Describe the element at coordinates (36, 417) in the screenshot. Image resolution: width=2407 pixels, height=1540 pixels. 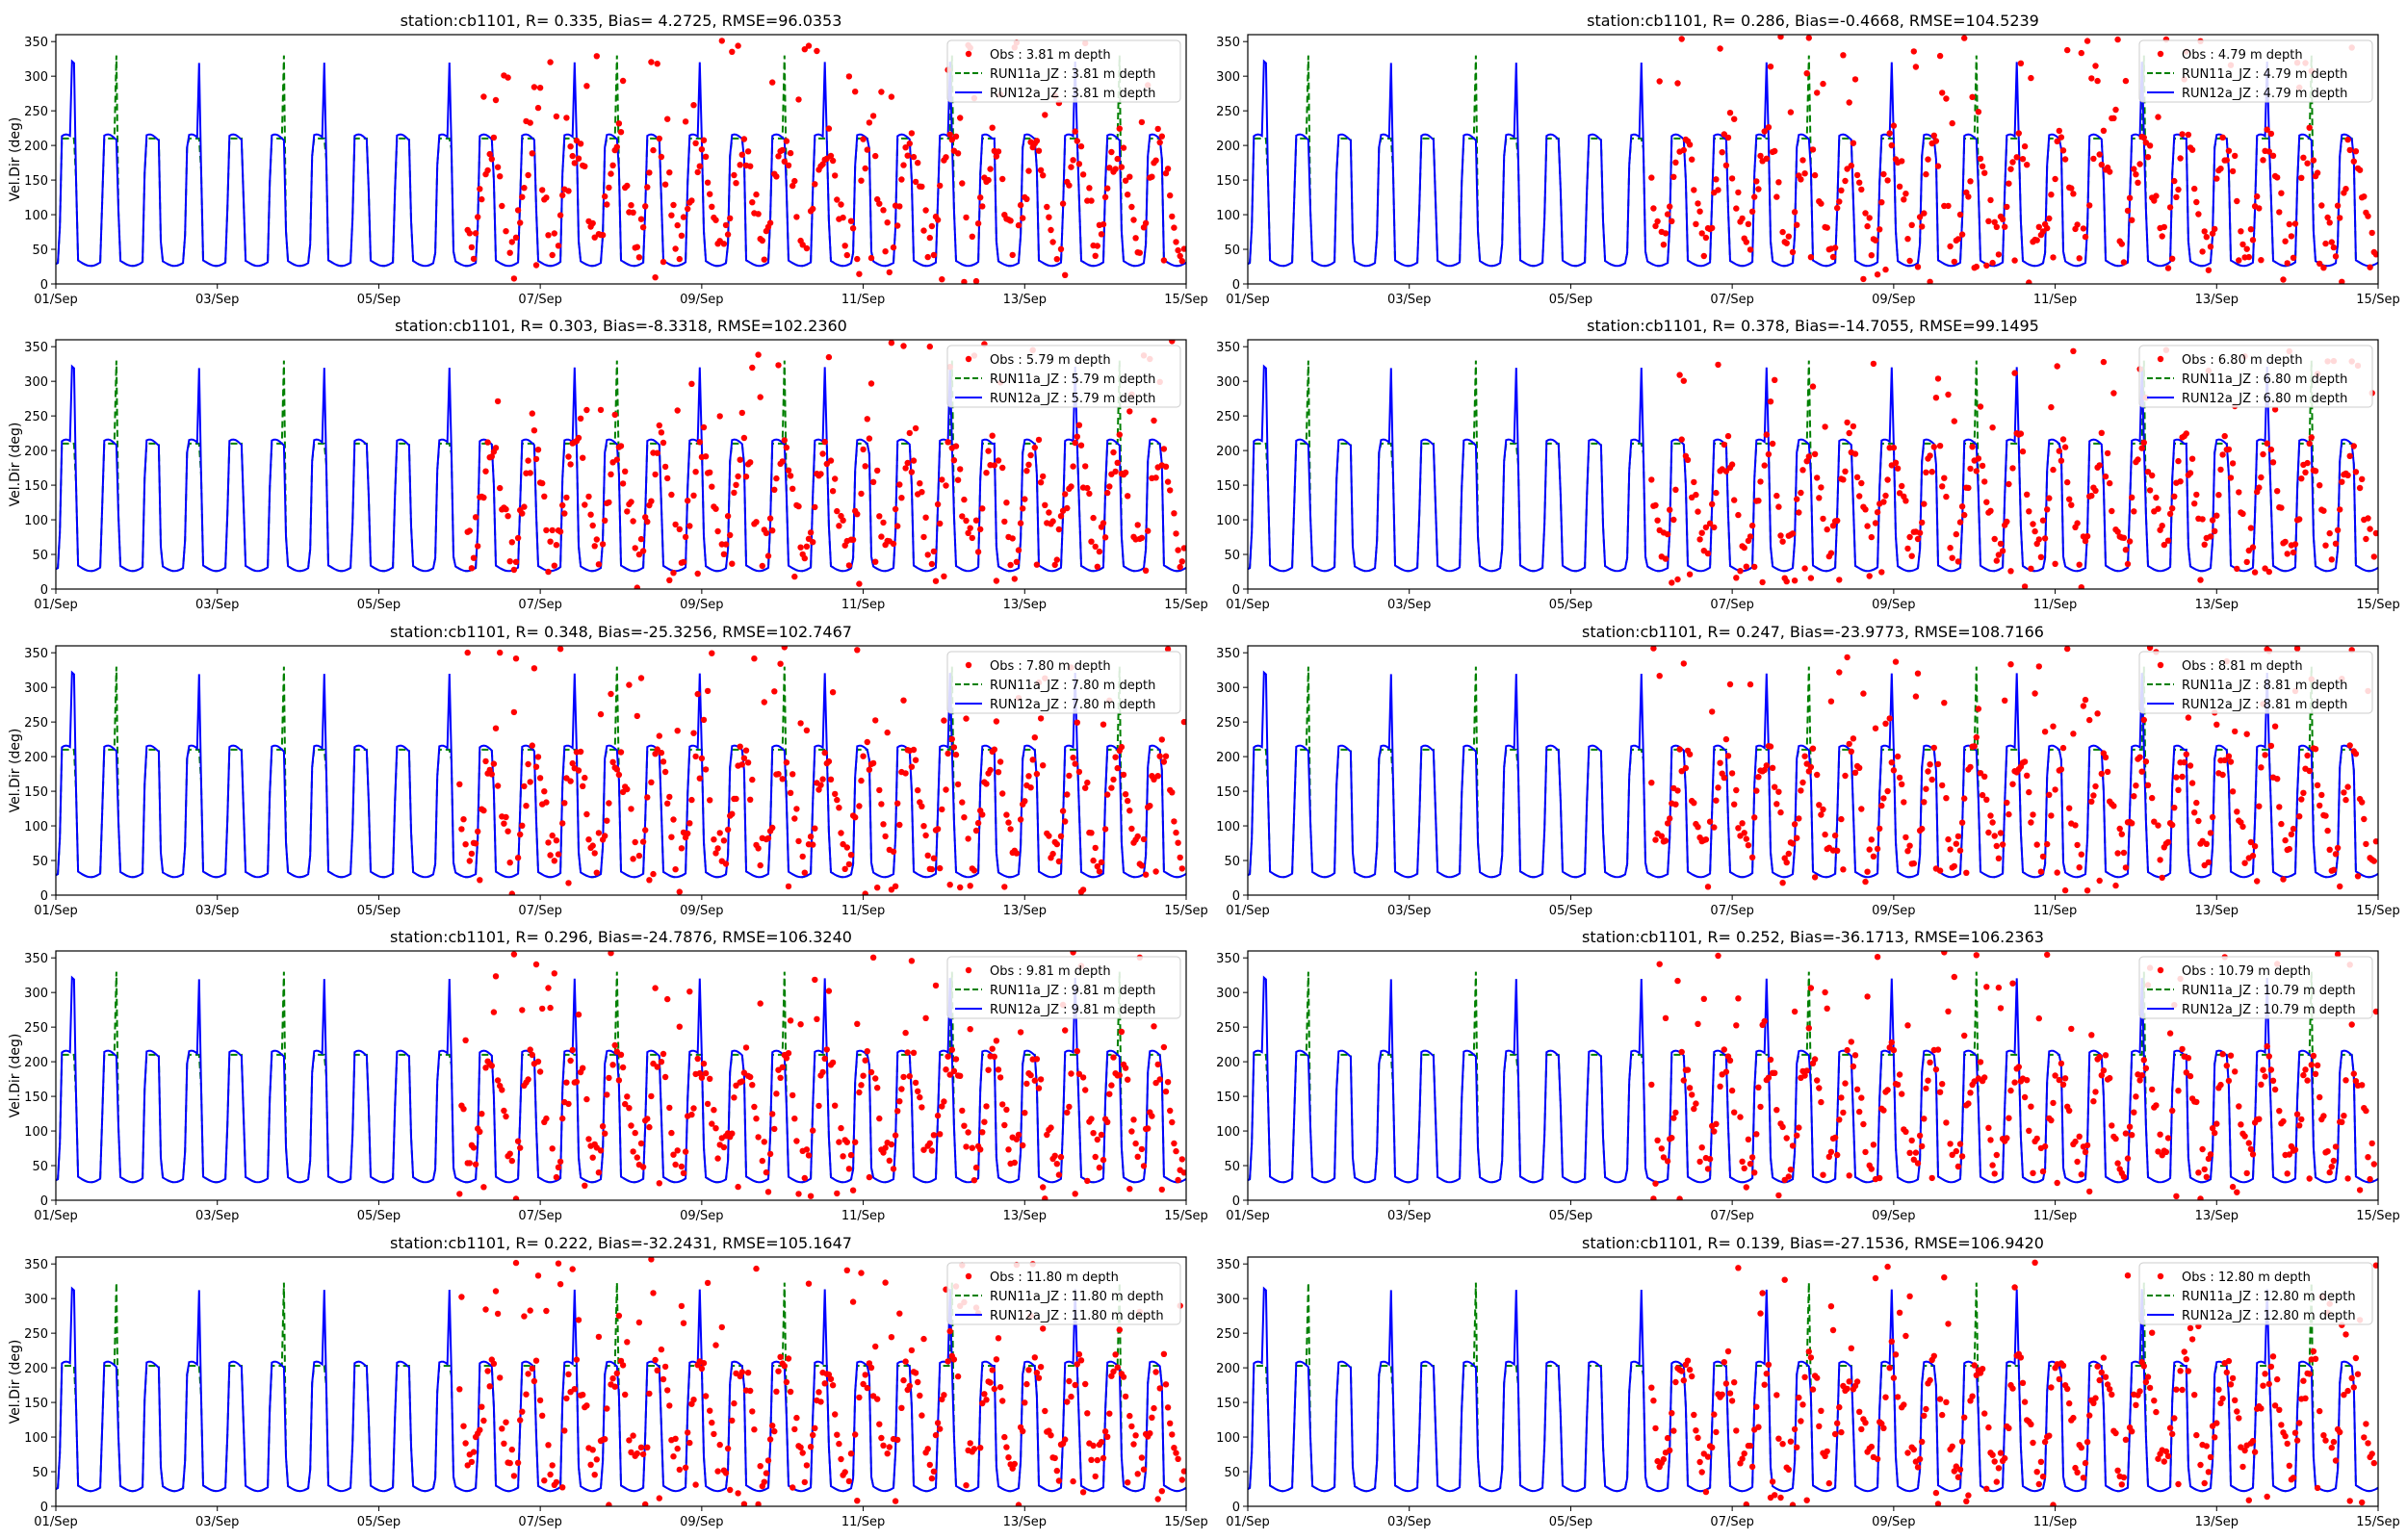
I see `y-tick-label: 250` at that location.